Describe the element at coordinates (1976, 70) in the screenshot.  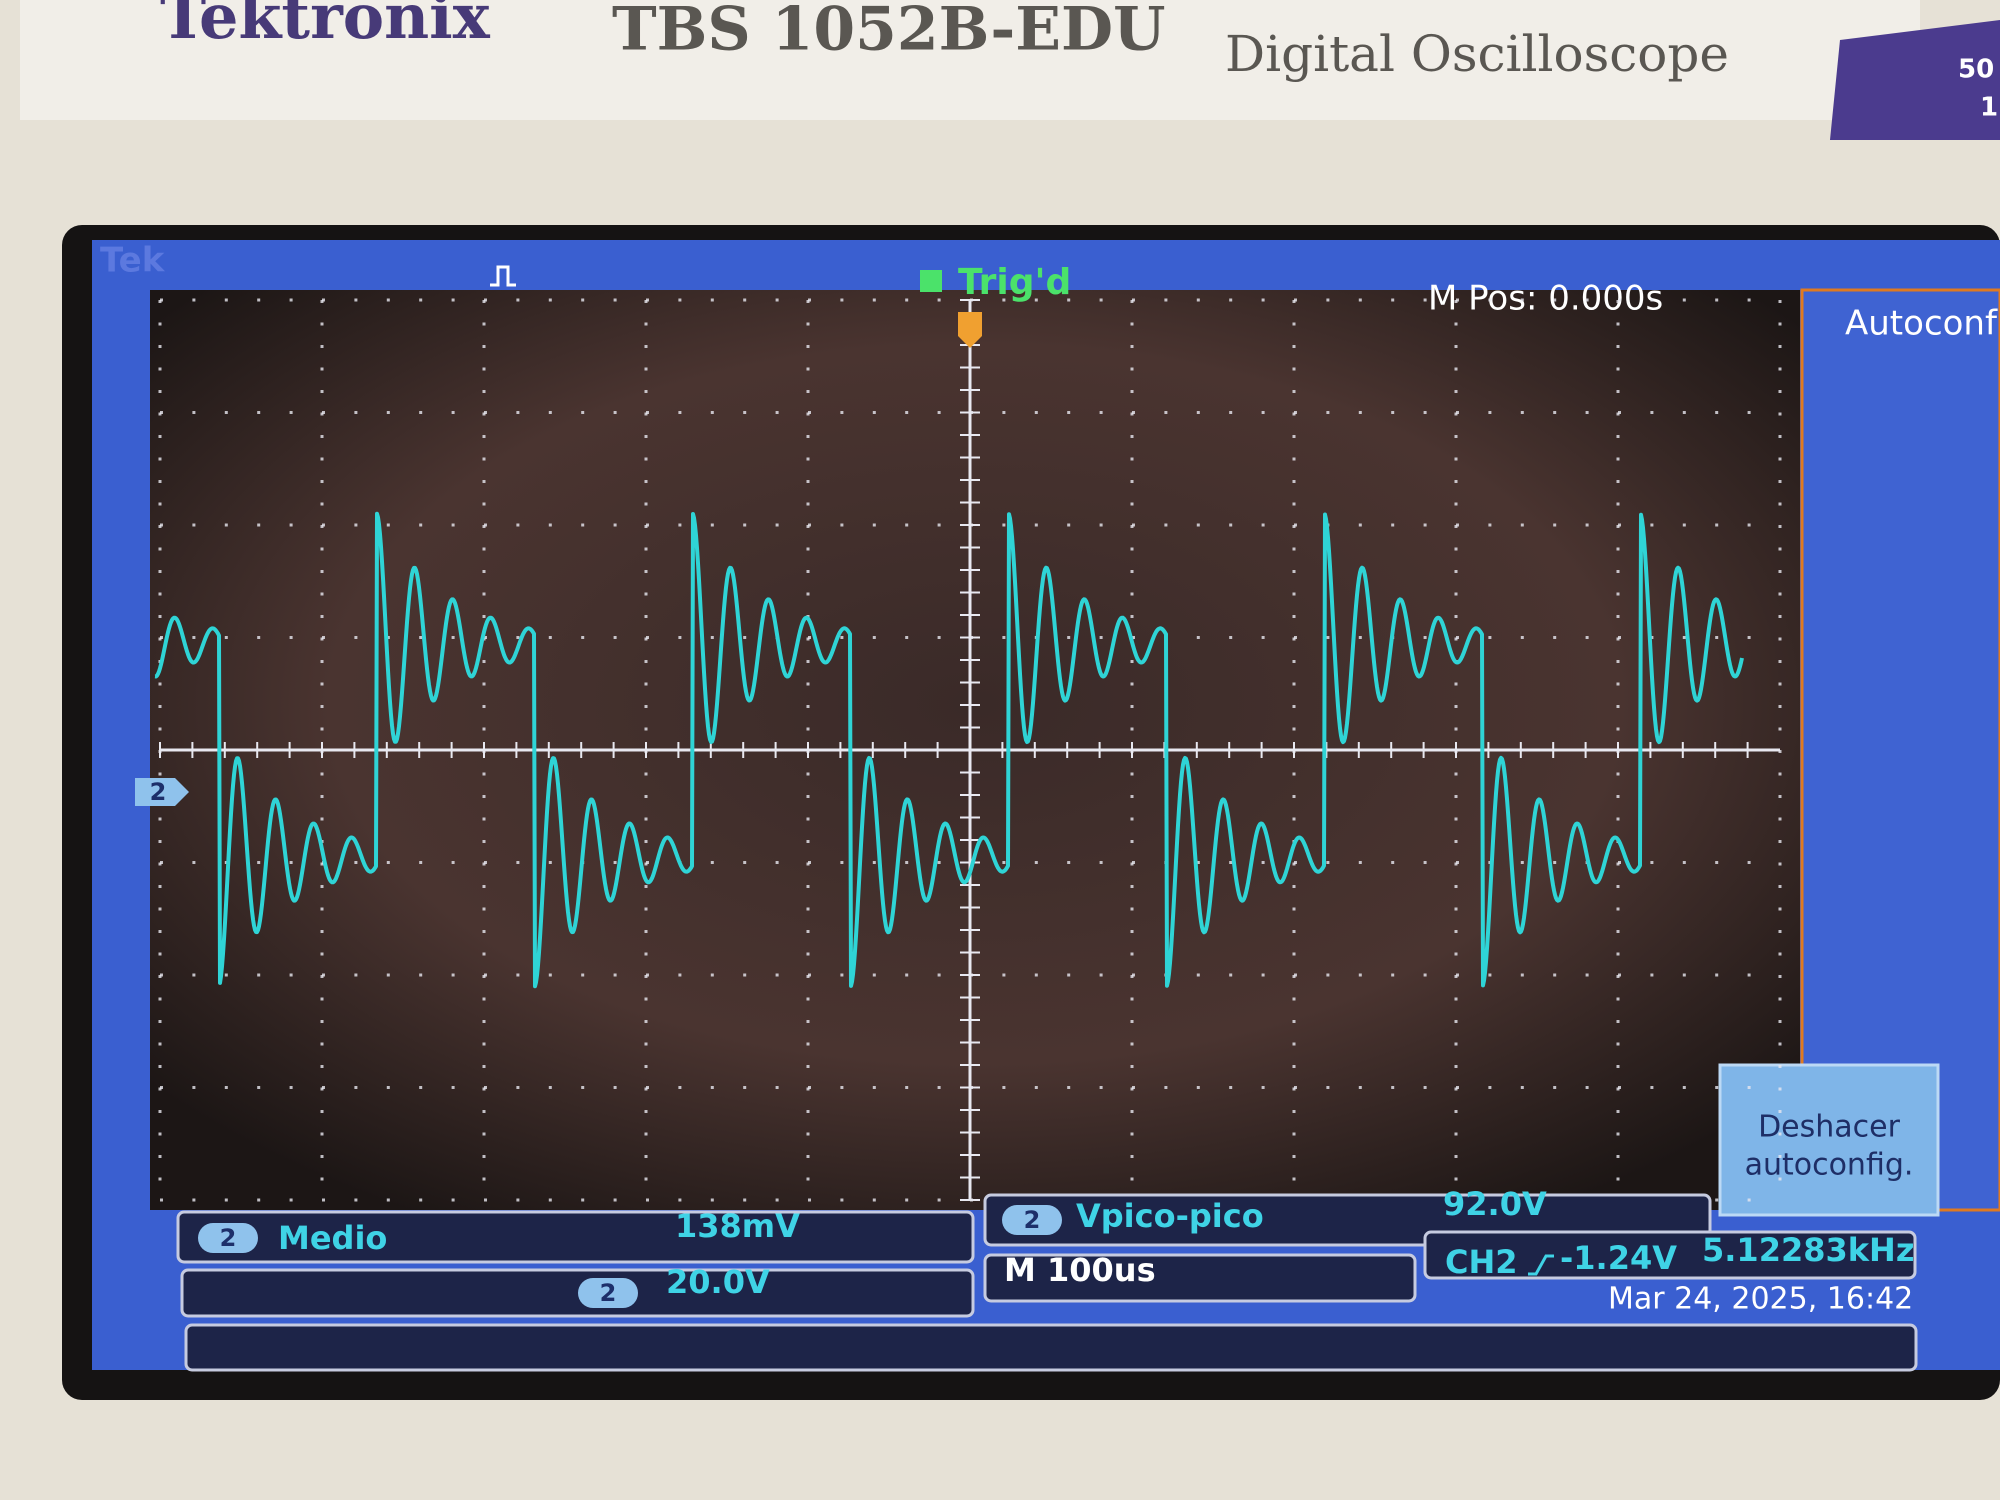
I see `corner-text: 50` at that location.